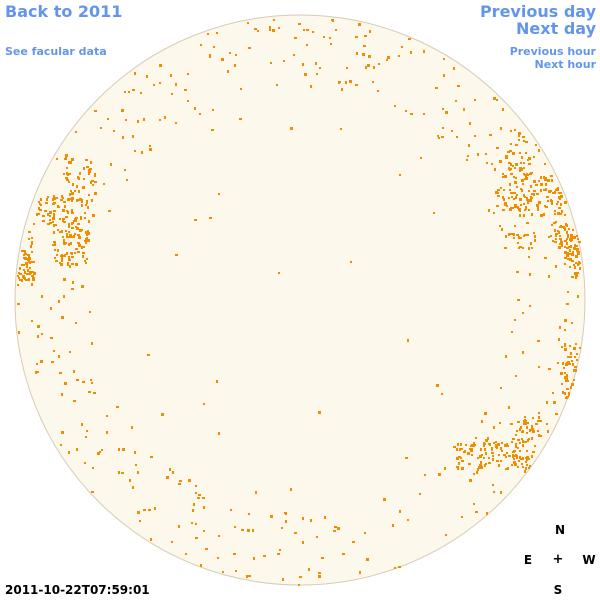  I want to click on facular-data-link: See facular data, so click(56, 51).